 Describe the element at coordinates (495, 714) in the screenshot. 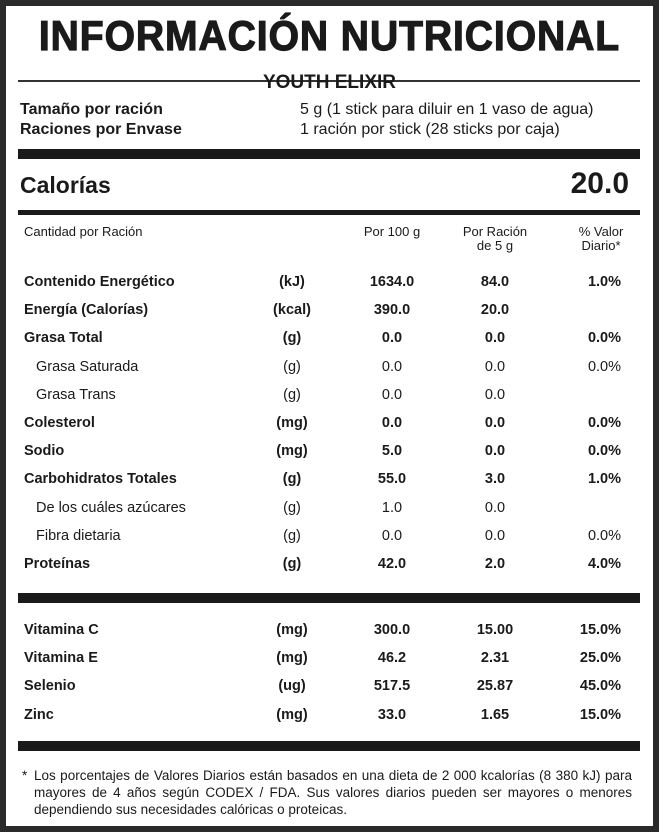

I see `value-per-serving: 1.65` at that location.